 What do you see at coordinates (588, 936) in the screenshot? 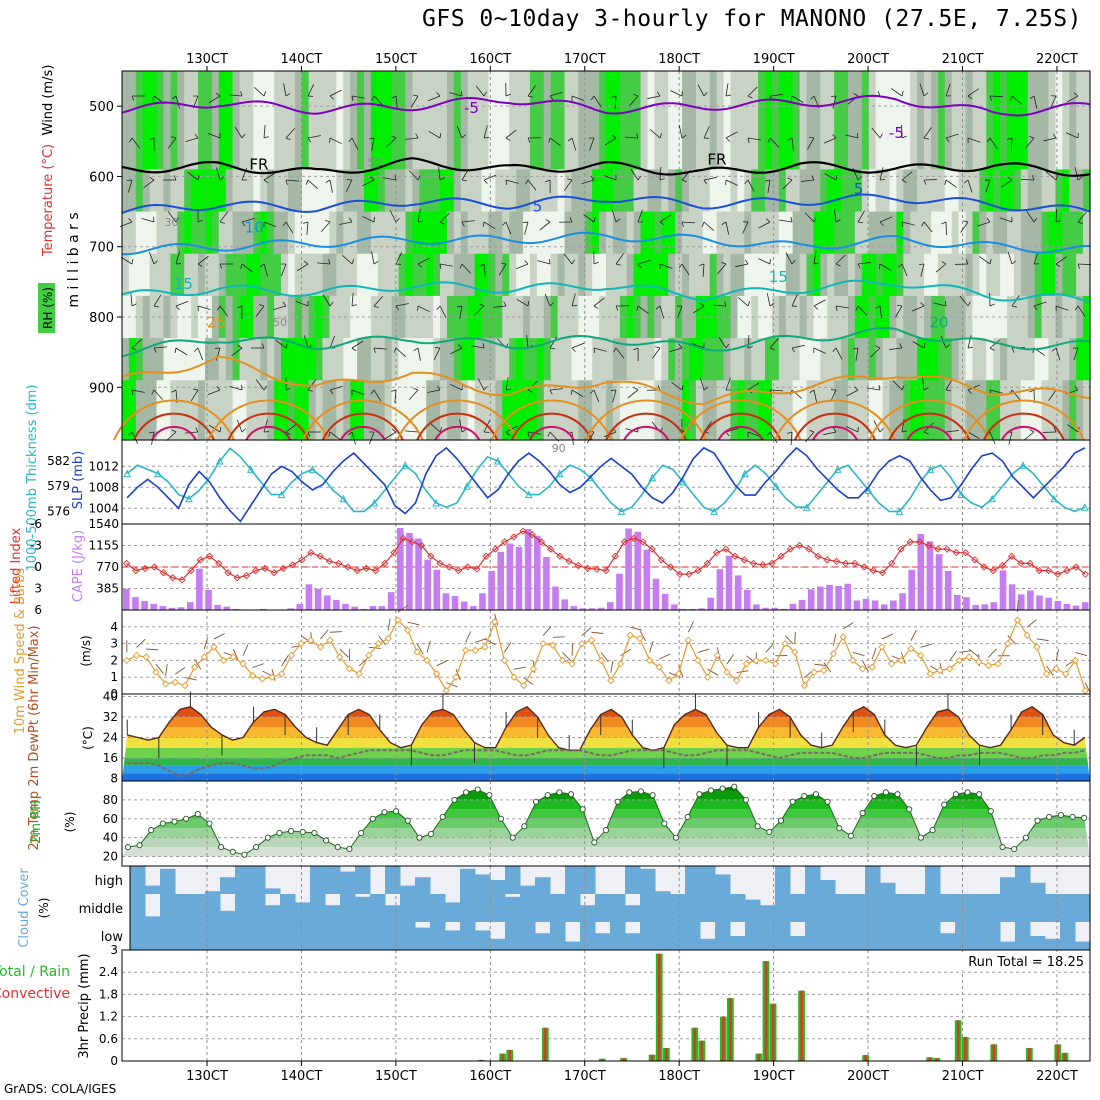
I see `cloud-cell-low` at bounding box center [588, 936].